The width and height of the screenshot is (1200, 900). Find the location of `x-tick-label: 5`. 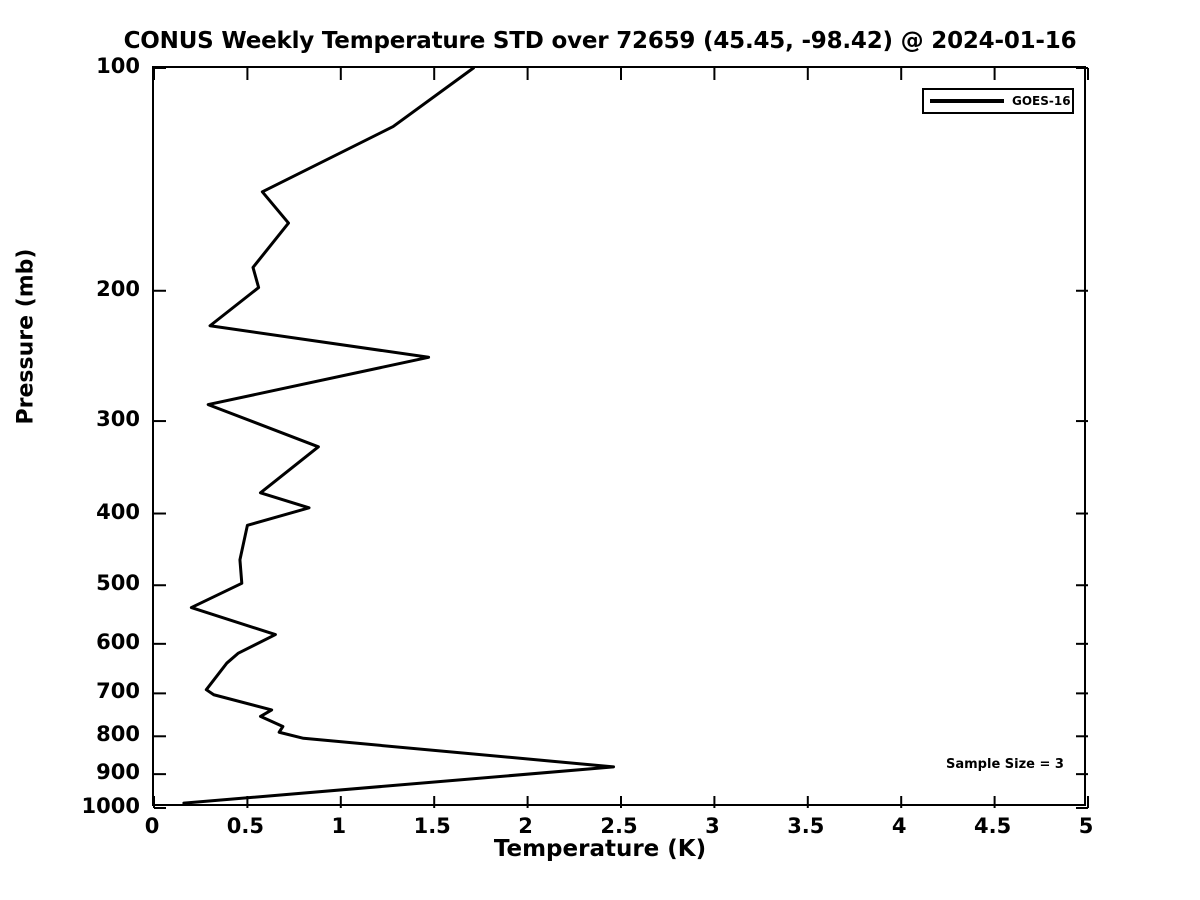

x-tick-label: 5 is located at coordinates (1086, 826).